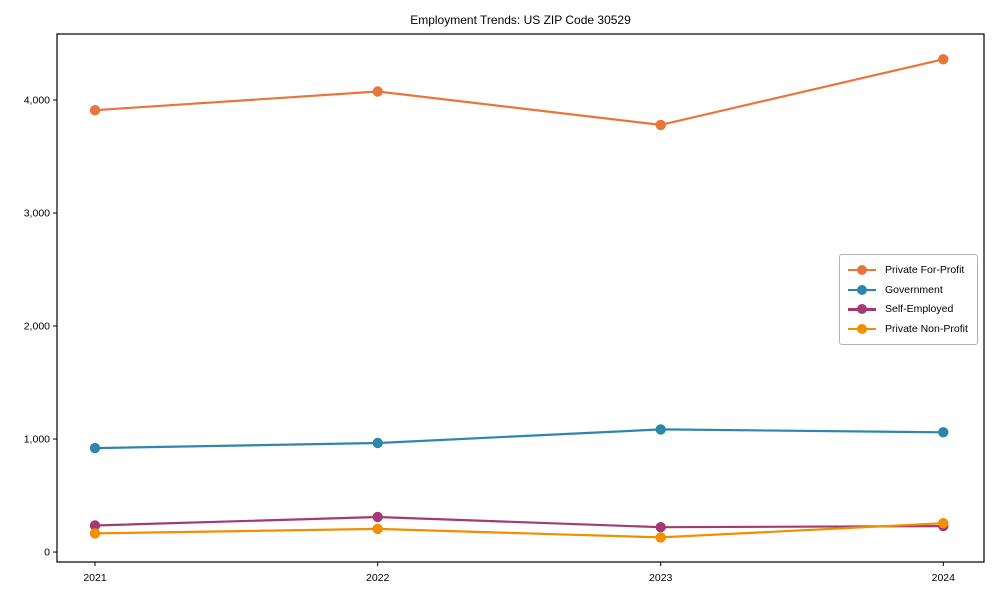 The image size is (1000, 600). What do you see at coordinates (37, 440) in the screenshot?
I see `y-tick-label: 1,000` at bounding box center [37, 440].